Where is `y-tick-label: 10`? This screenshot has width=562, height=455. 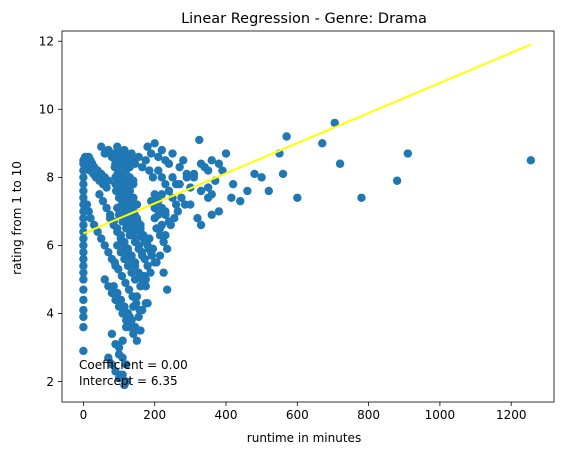
y-tick-label: 10 is located at coordinates (46, 109).